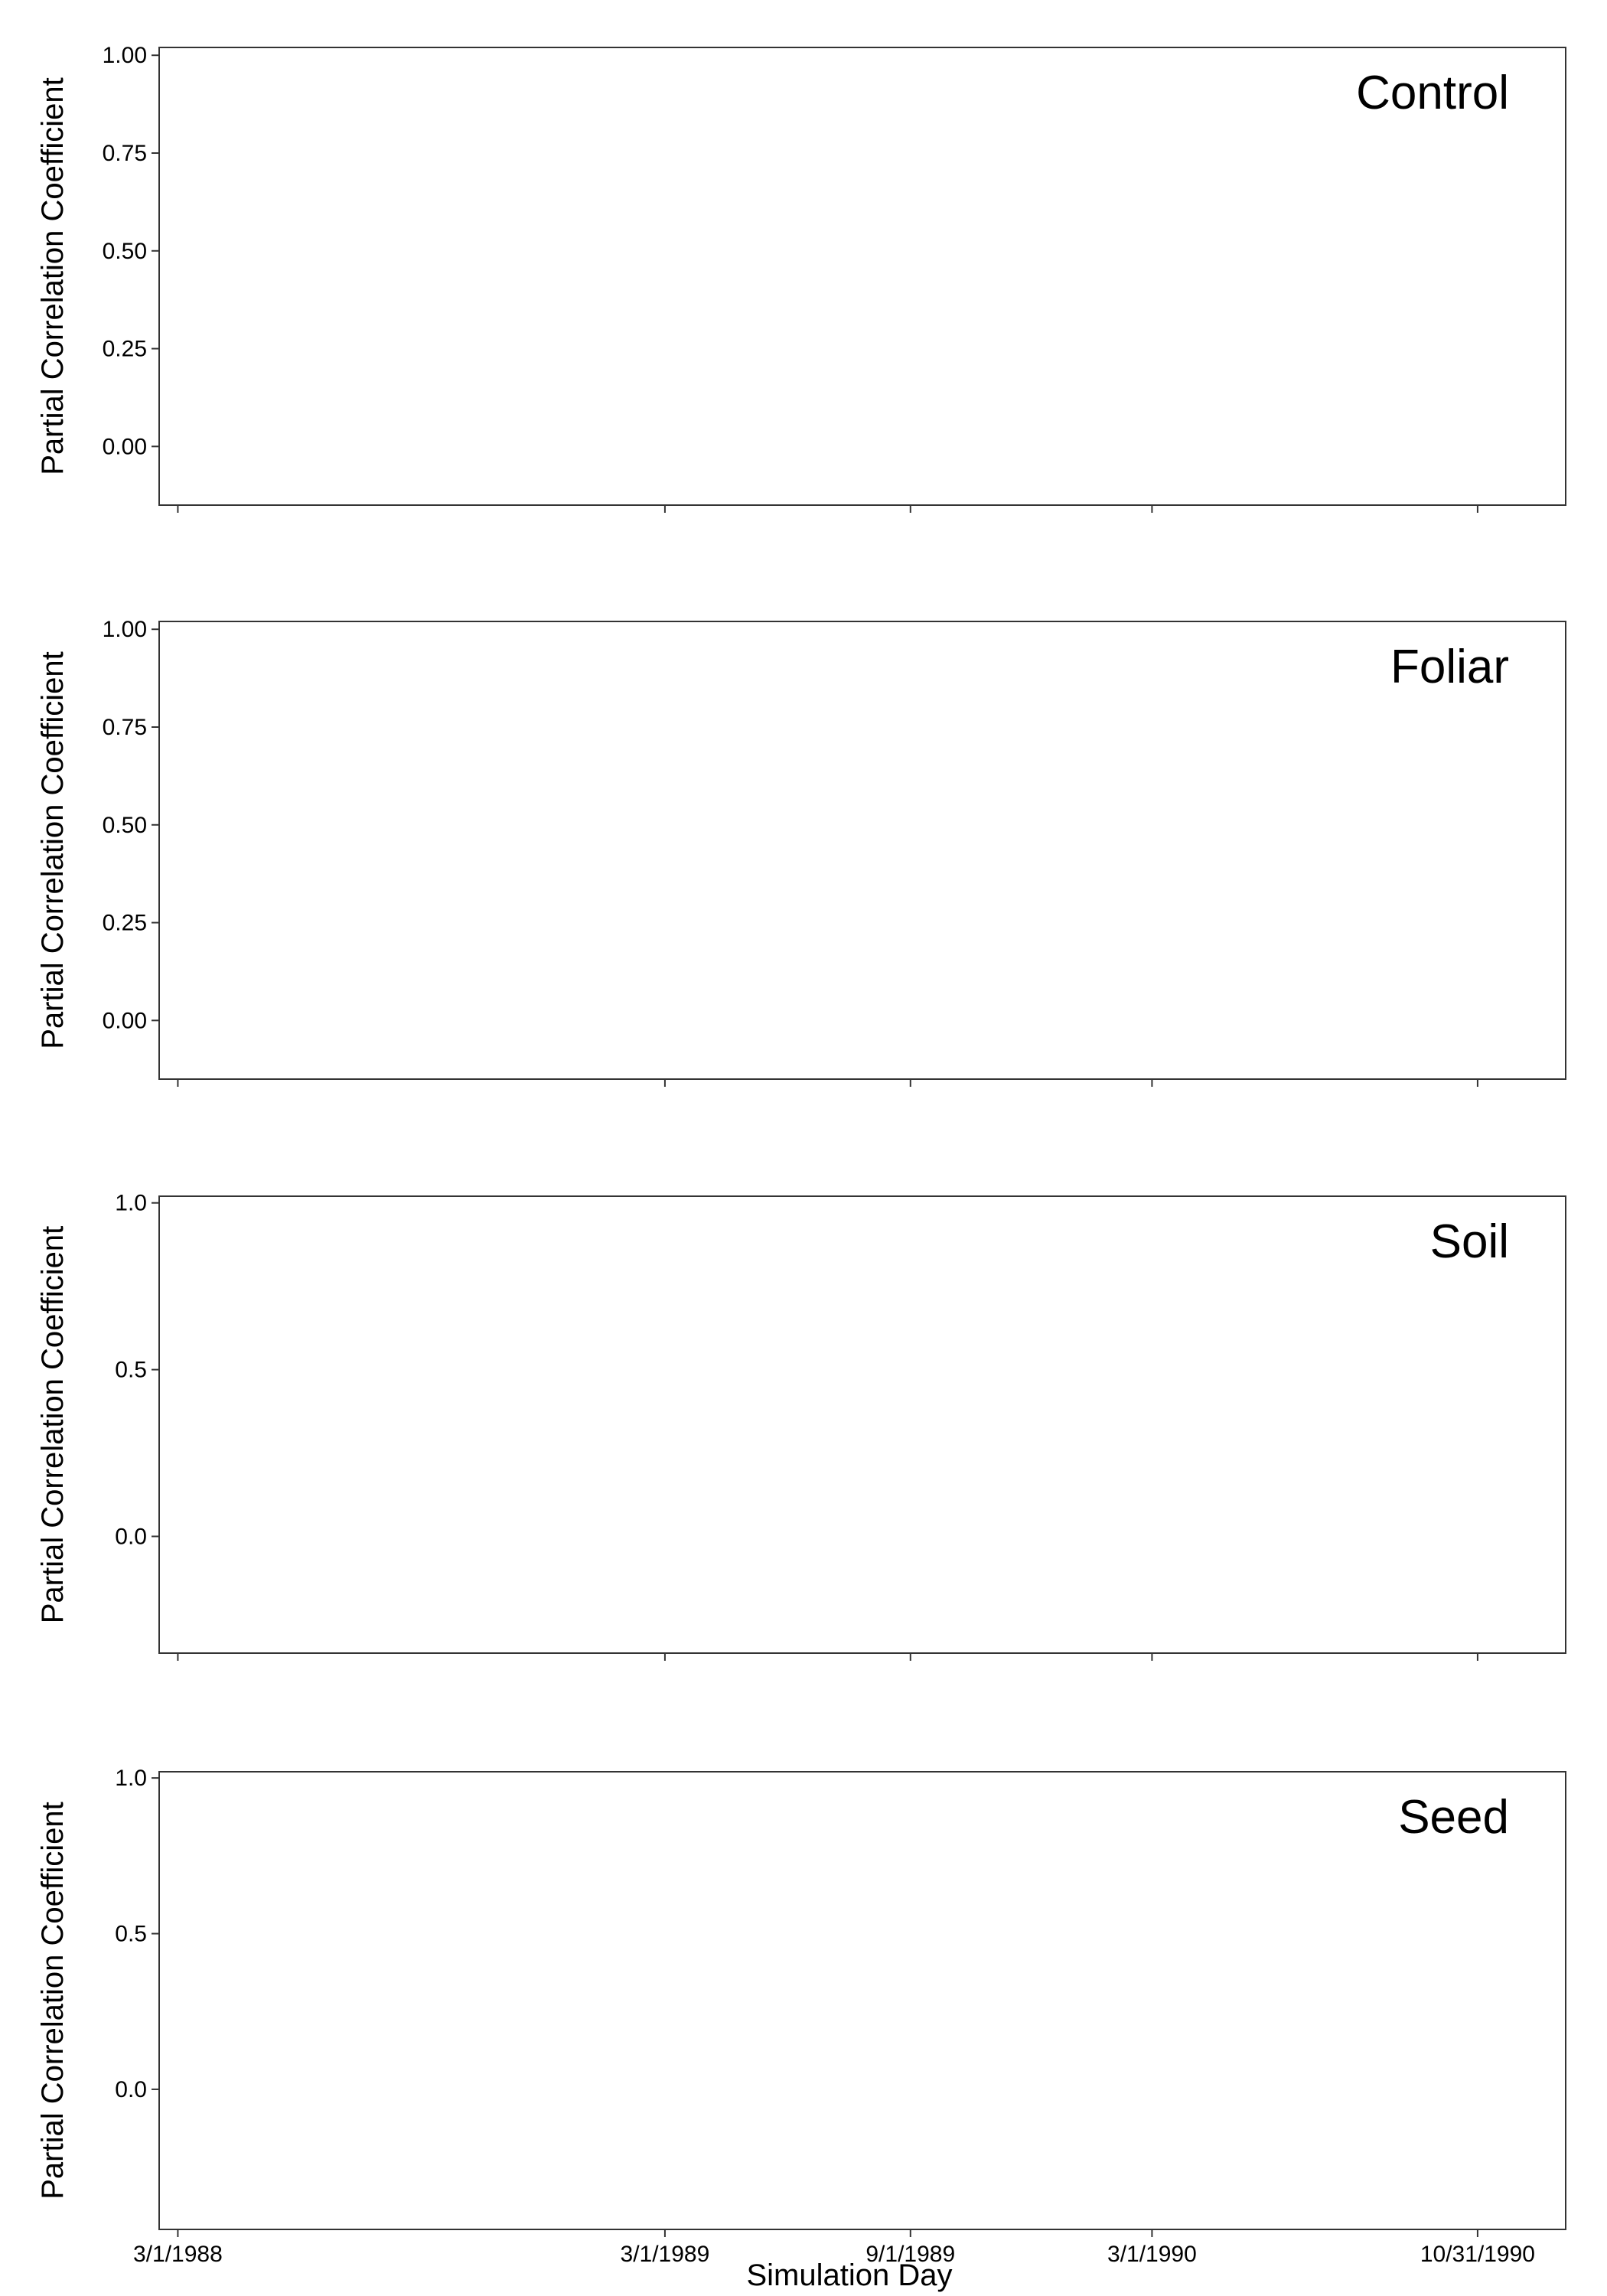  I want to click on panel-title: Foliar, so click(1449, 667).